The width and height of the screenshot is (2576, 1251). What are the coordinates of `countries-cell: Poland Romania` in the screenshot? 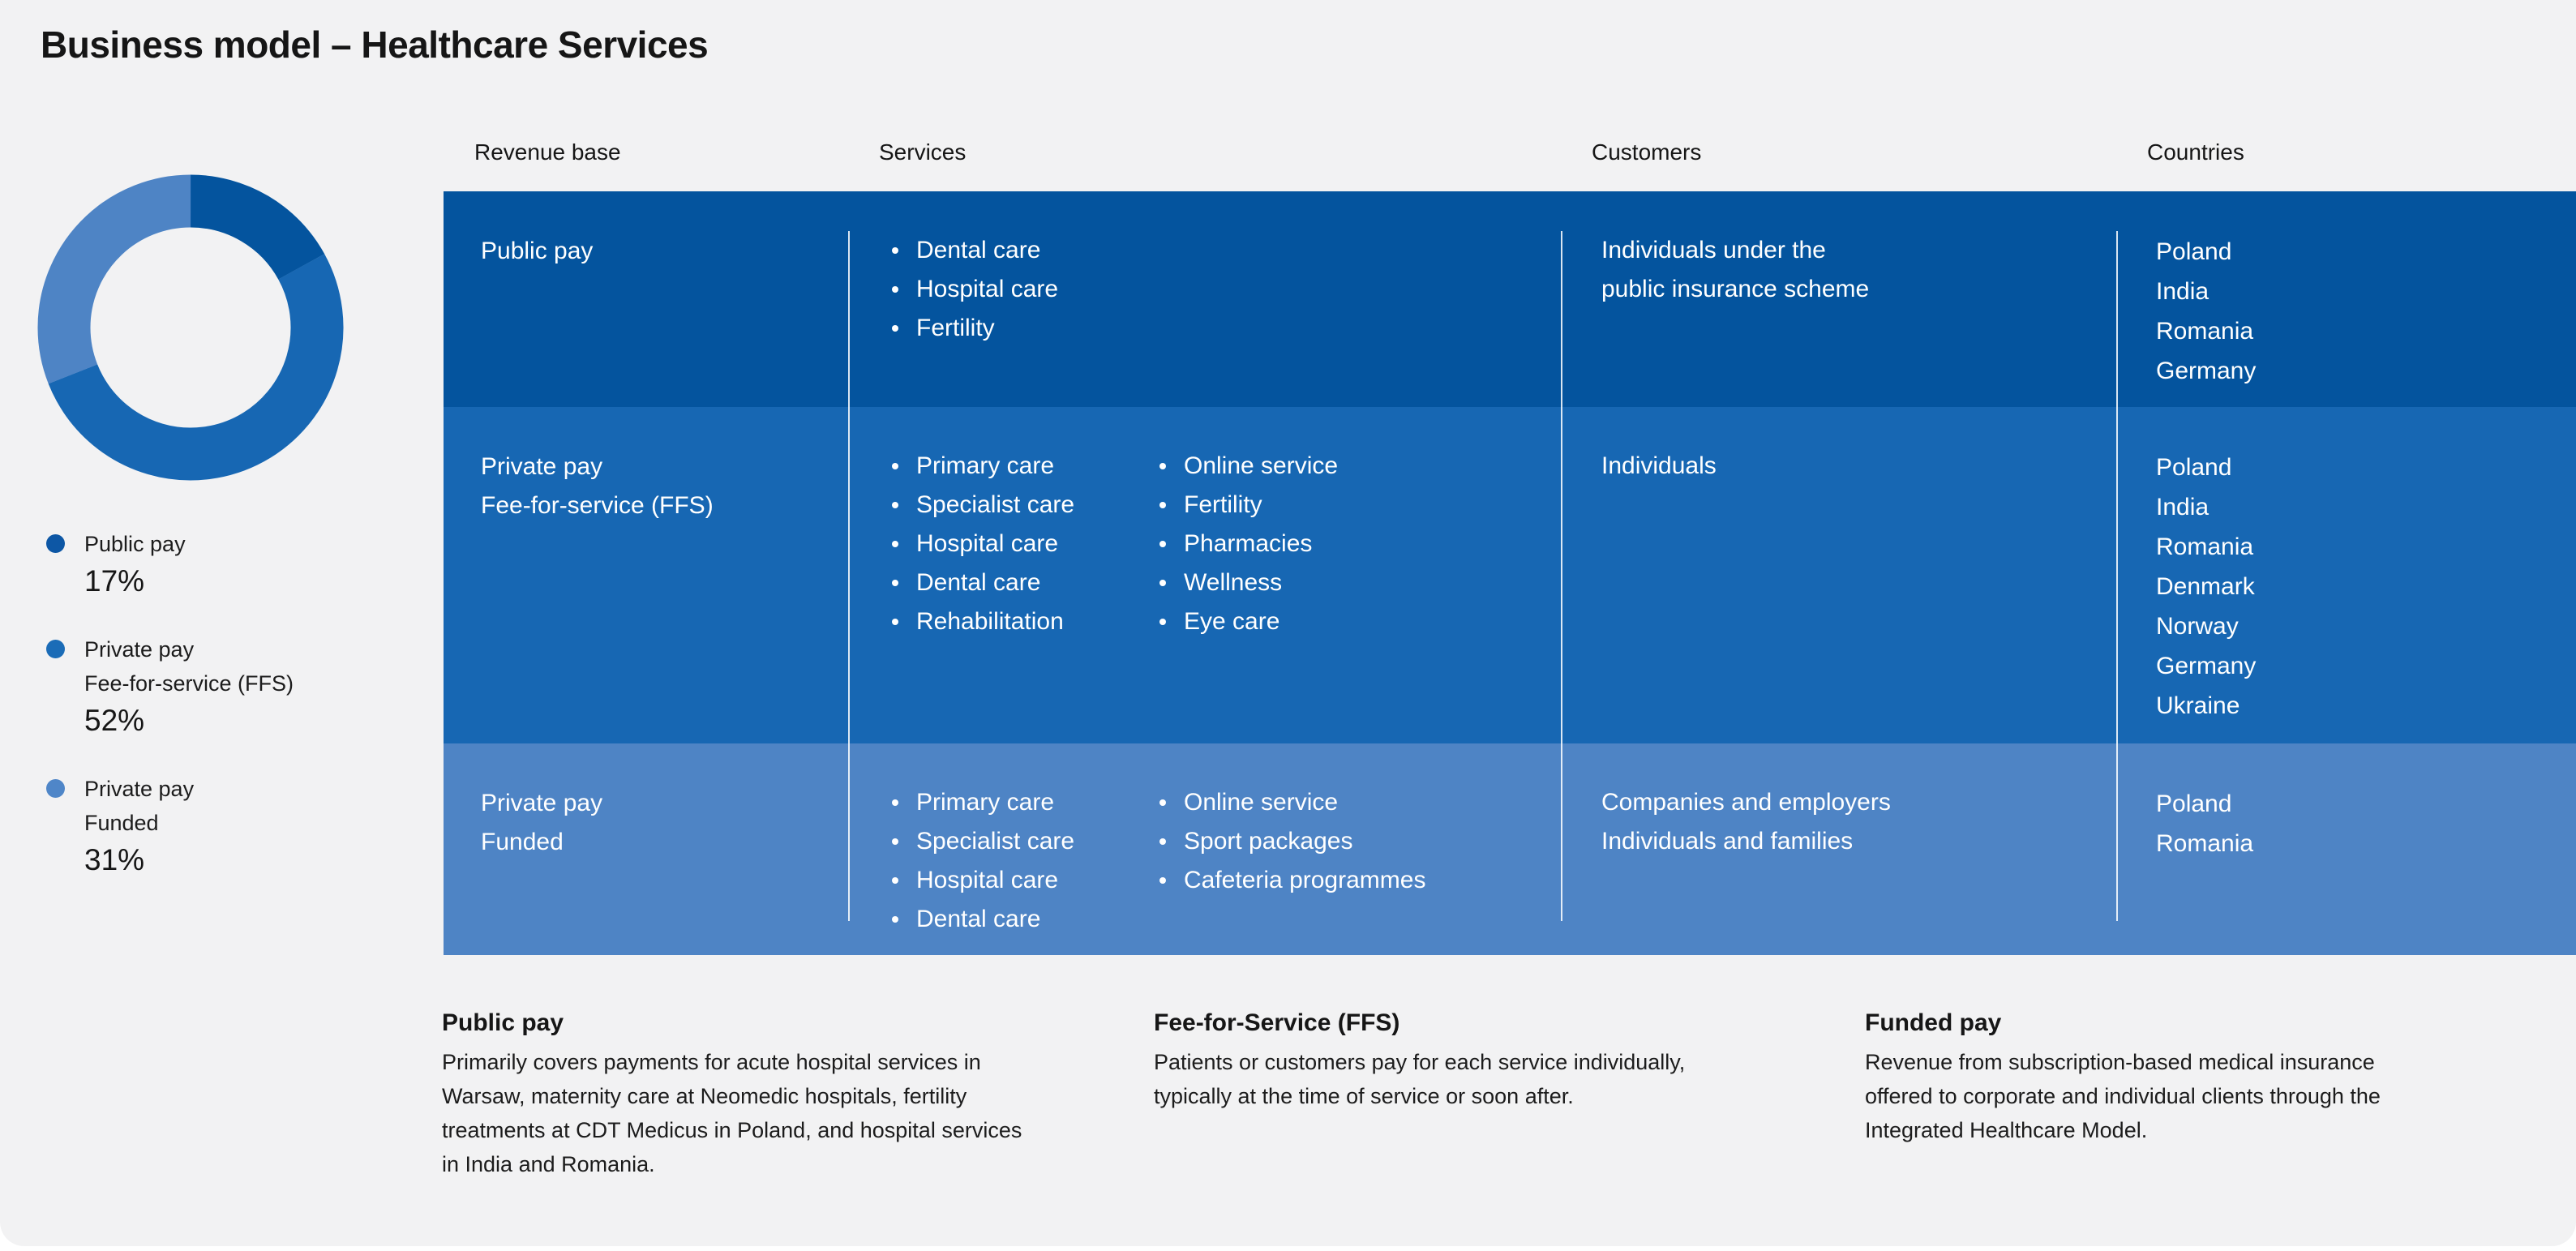 It's located at (2346, 849).